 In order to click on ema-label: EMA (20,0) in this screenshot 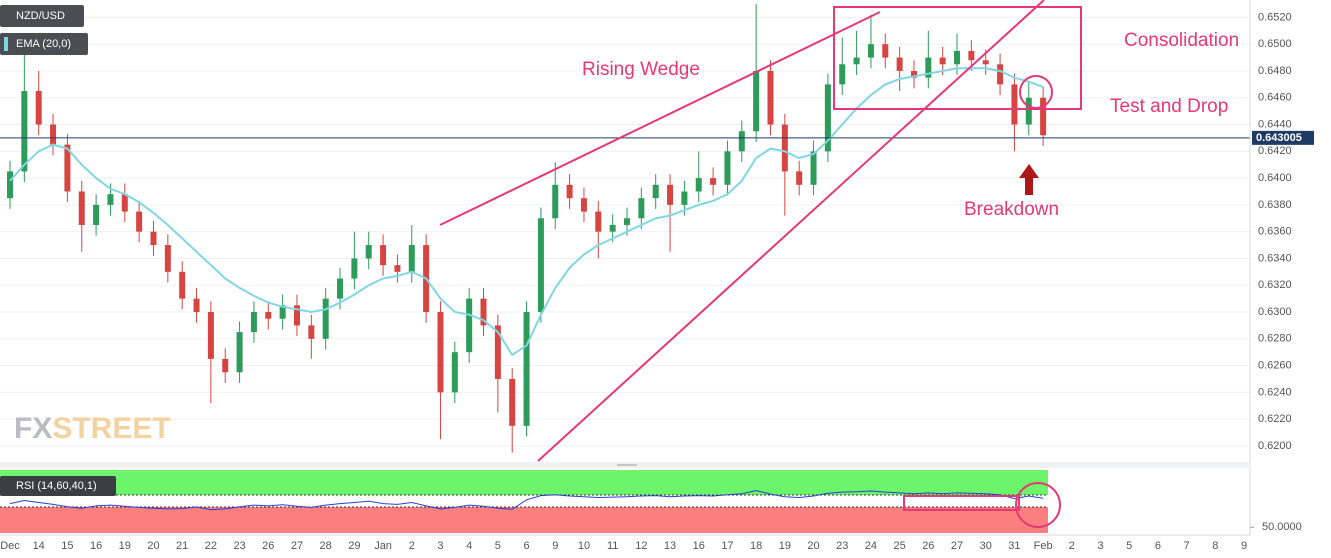, I will do `click(43, 44)`.